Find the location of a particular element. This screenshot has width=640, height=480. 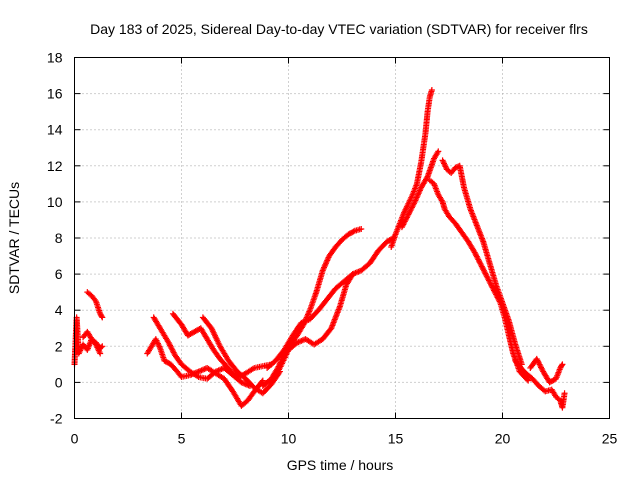

x-tick-label: 5 is located at coordinates (182, 439).